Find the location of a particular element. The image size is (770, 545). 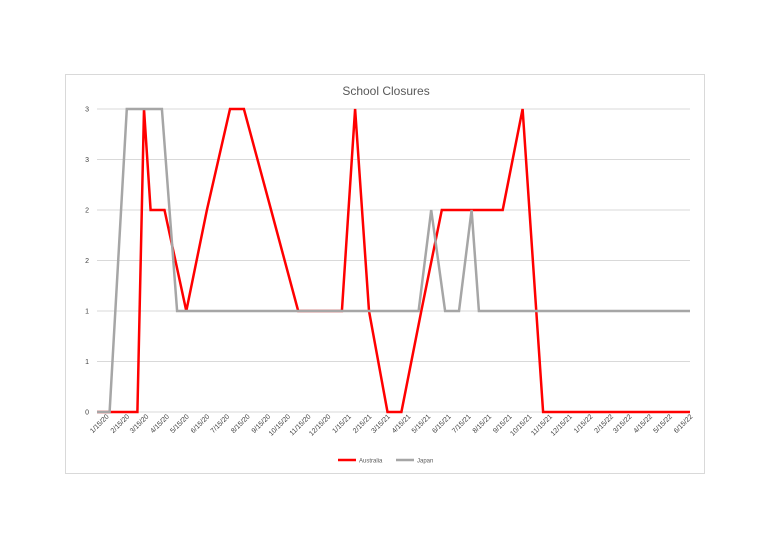

chart-title: School Closures is located at coordinates (385, 91).